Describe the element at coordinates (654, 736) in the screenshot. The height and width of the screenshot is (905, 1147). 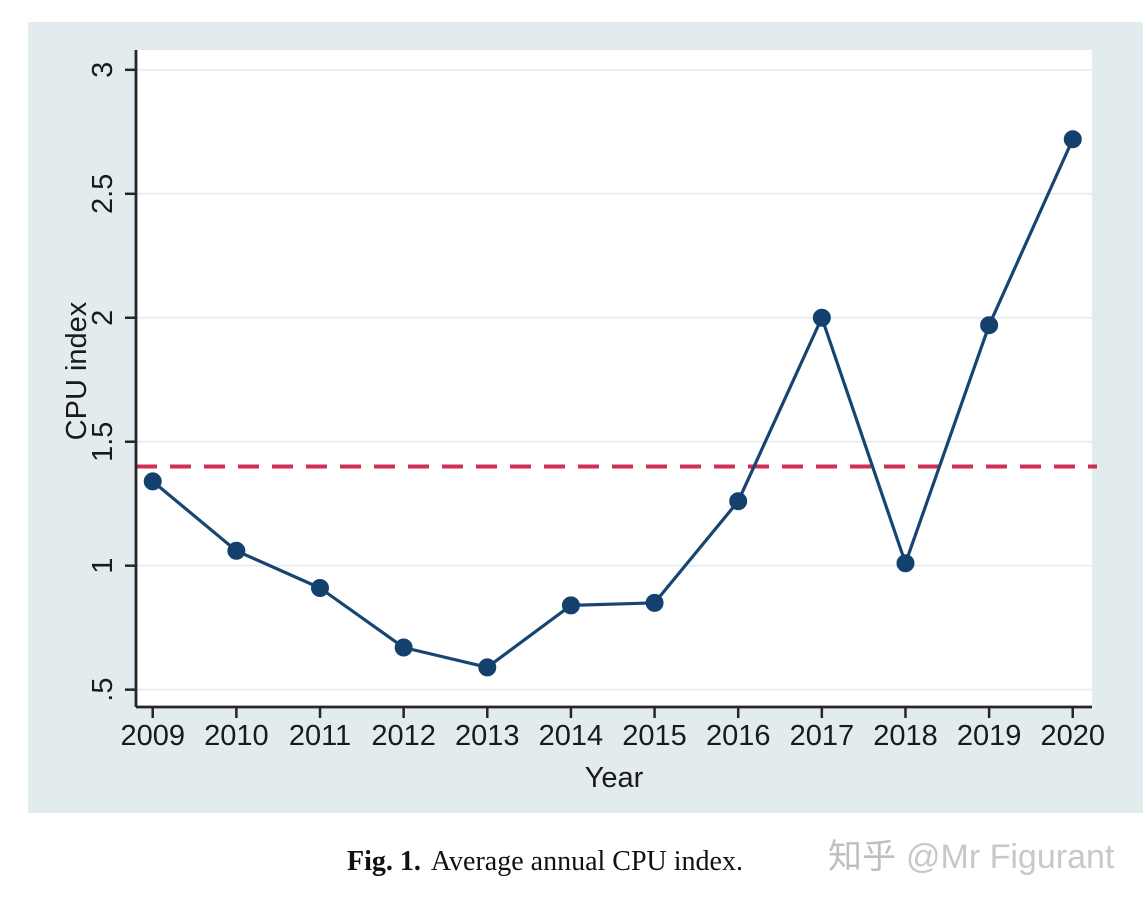
I see `x-tick-label: 2015` at that location.